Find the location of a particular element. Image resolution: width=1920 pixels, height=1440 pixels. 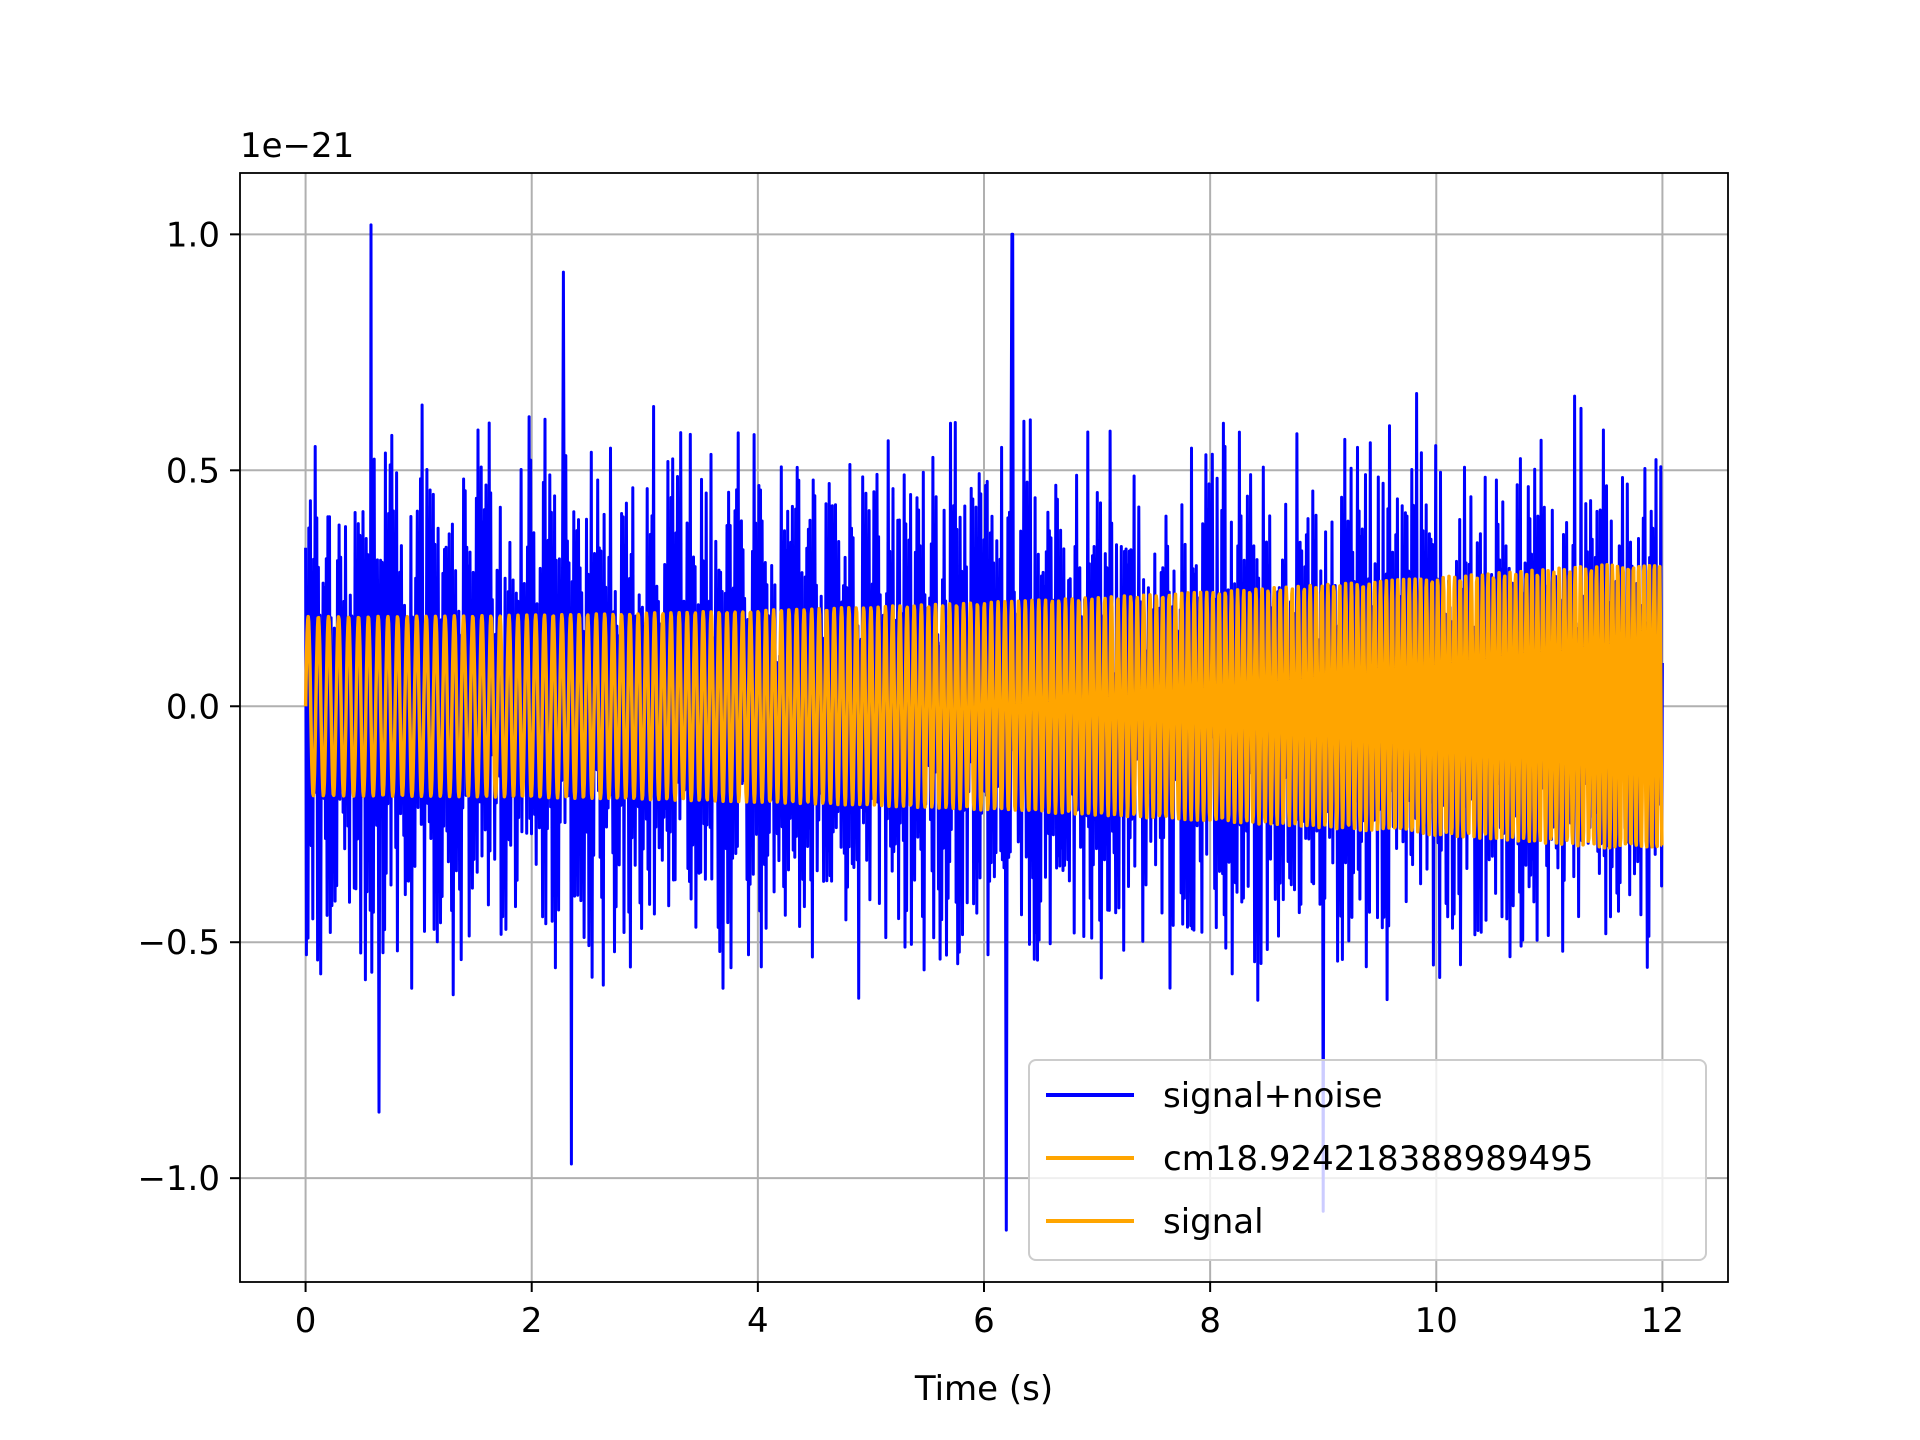

x-tick-label: 2 is located at coordinates (532, 1321).